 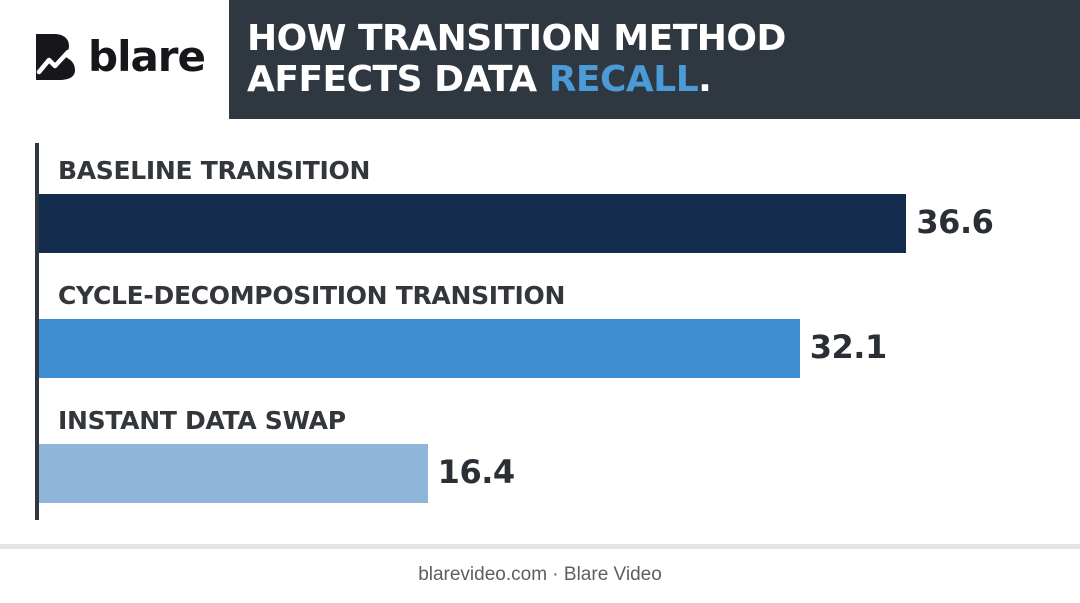 What do you see at coordinates (147, 56) in the screenshot?
I see `logo-text: blare` at bounding box center [147, 56].